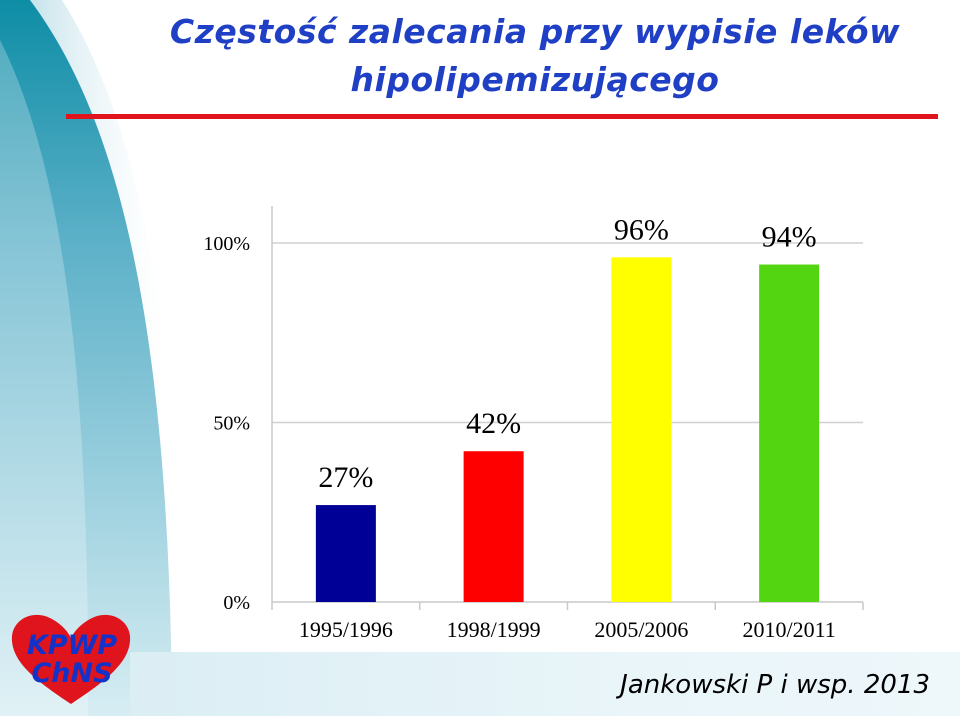  What do you see at coordinates (493, 423) in the screenshot?
I see `data-label: 42%` at bounding box center [493, 423].